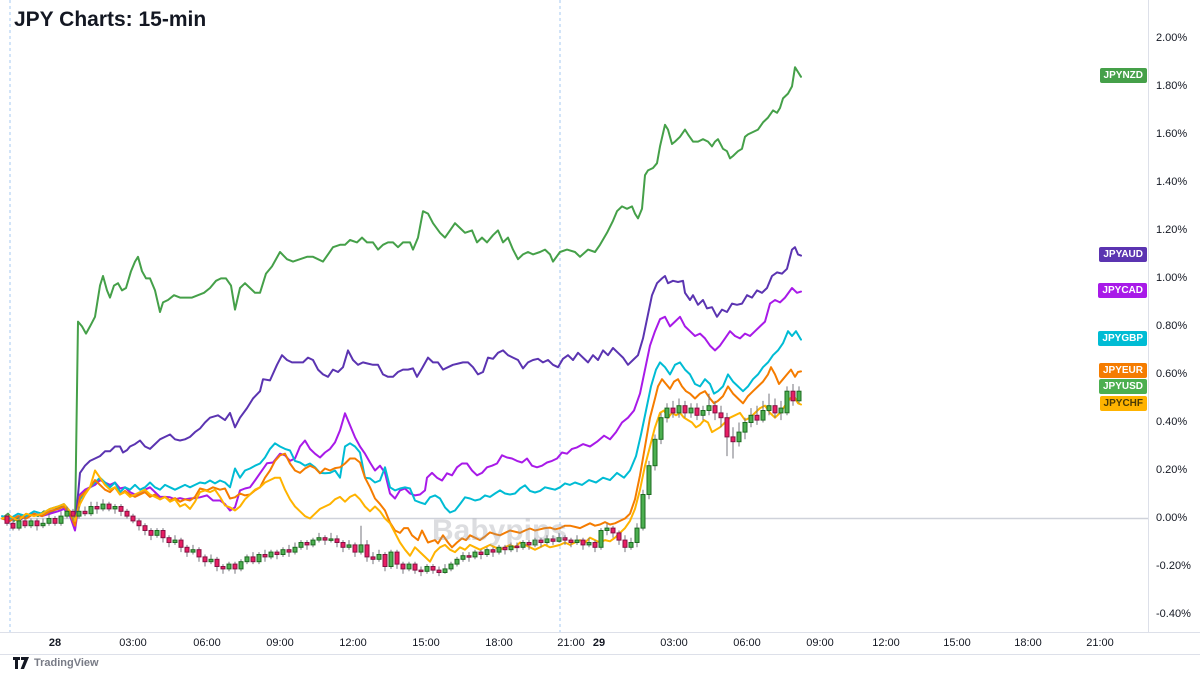  Describe the element at coordinates (56, 663) in the screenshot. I see `tradingview-attribution: TradingView` at that location.